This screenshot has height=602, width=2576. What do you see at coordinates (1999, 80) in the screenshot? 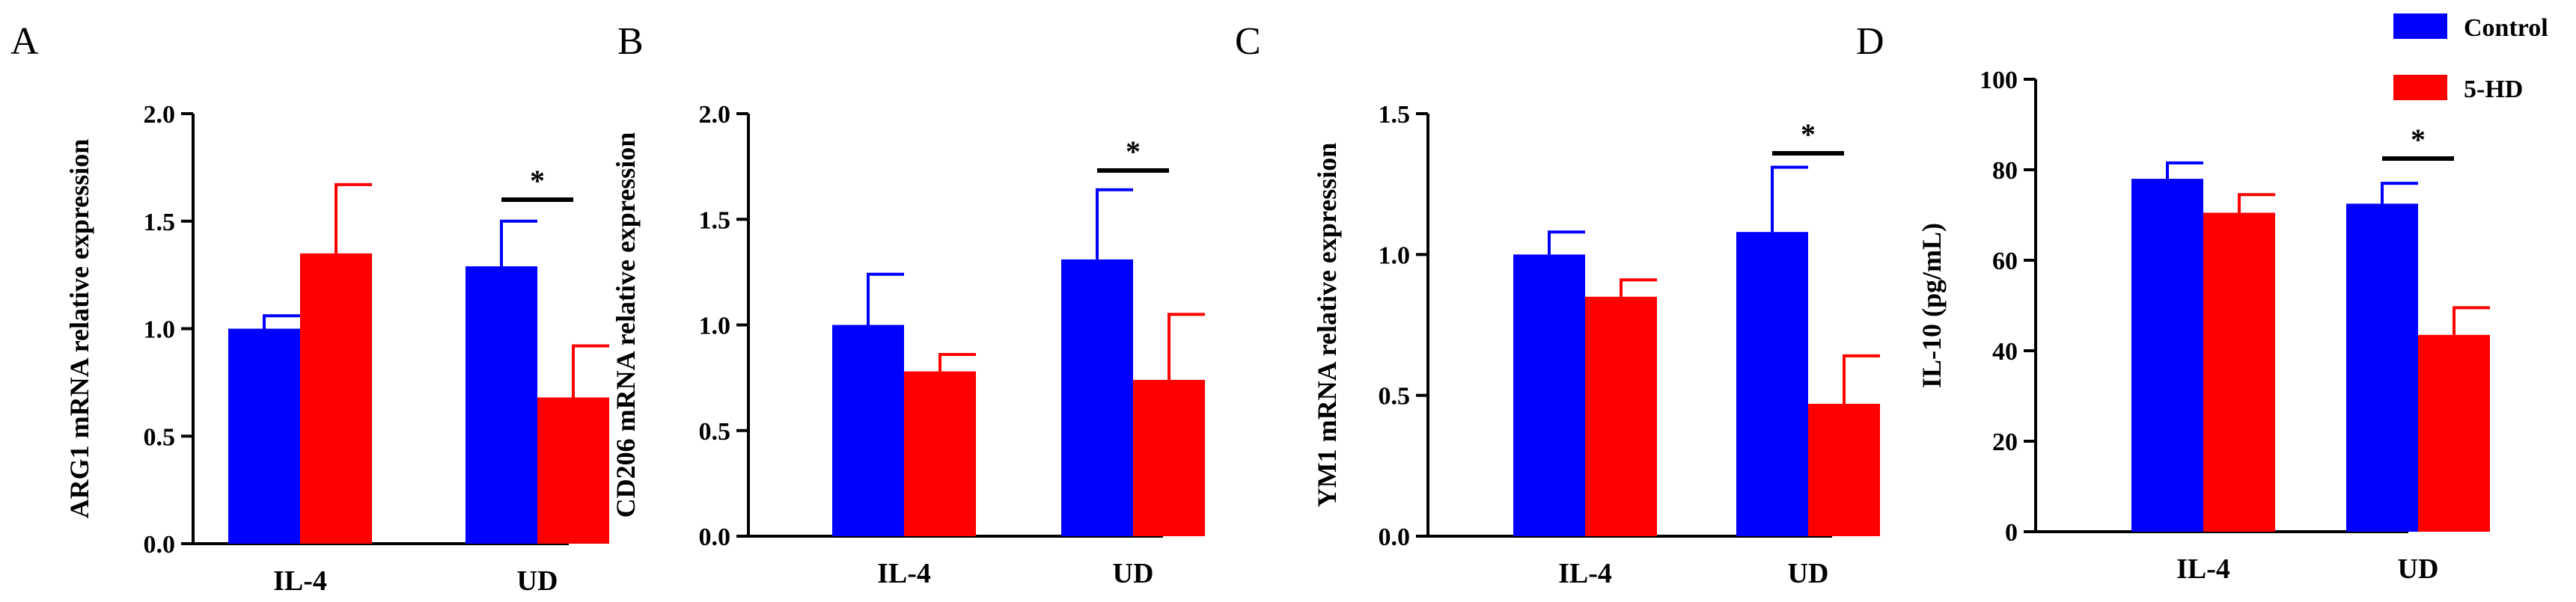
I see `y-tick-label: 100` at bounding box center [1999, 80].